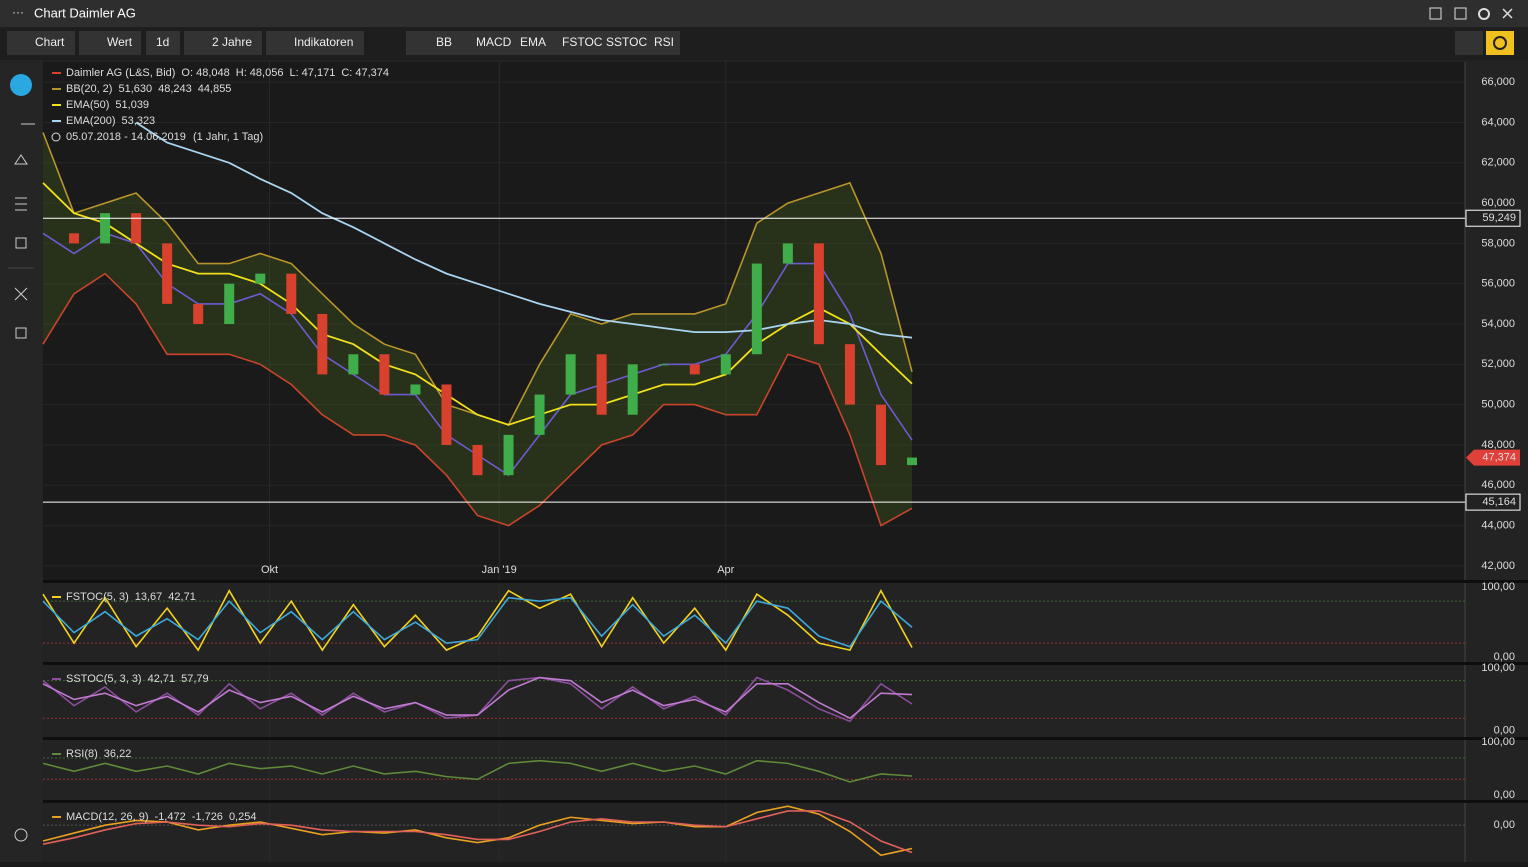 This screenshot has height=867, width=1528. Describe the element at coordinates (1498, 243) in the screenshot. I see `y-tick-label: 58,000` at that location.